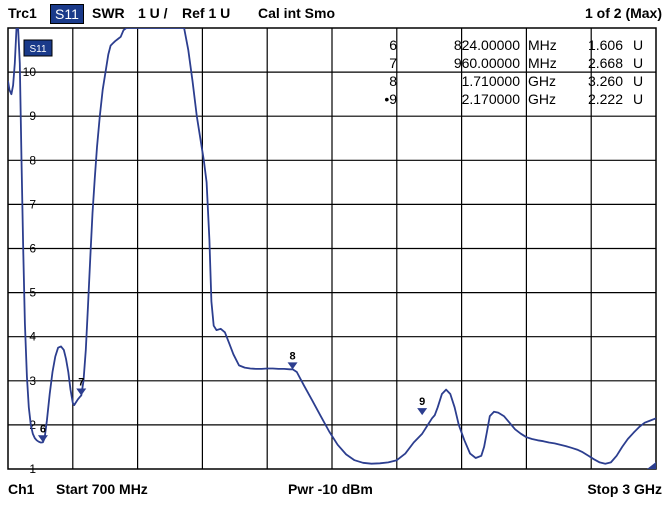 Image resolution: width=670 pixels, height=506 pixels. Describe the element at coordinates (32, 337) in the screenshot. I see `y-tick-label: 4` at that location.